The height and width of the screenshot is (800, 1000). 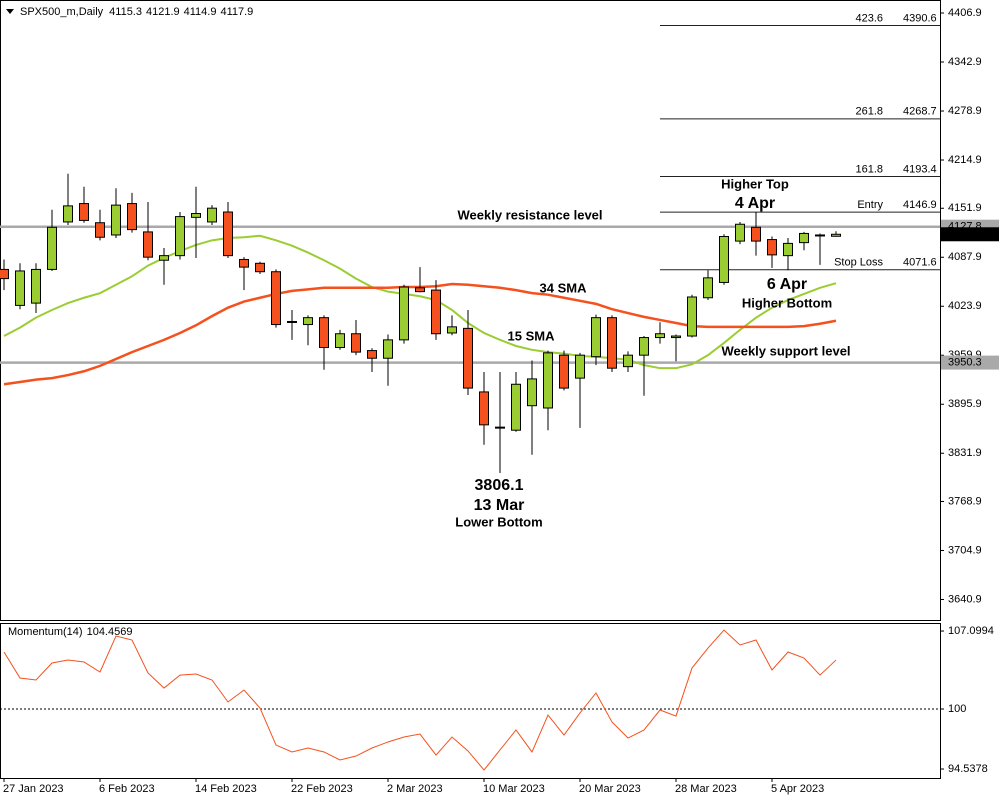 I want to click on annotation: 4 Apr, so click(x=755, y=203).